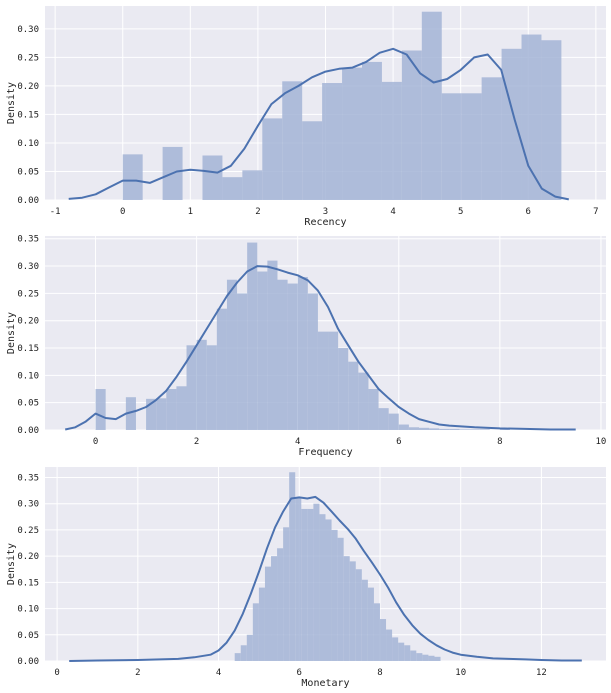  I want to click on x-tick-label: 12, so click(541, 673).